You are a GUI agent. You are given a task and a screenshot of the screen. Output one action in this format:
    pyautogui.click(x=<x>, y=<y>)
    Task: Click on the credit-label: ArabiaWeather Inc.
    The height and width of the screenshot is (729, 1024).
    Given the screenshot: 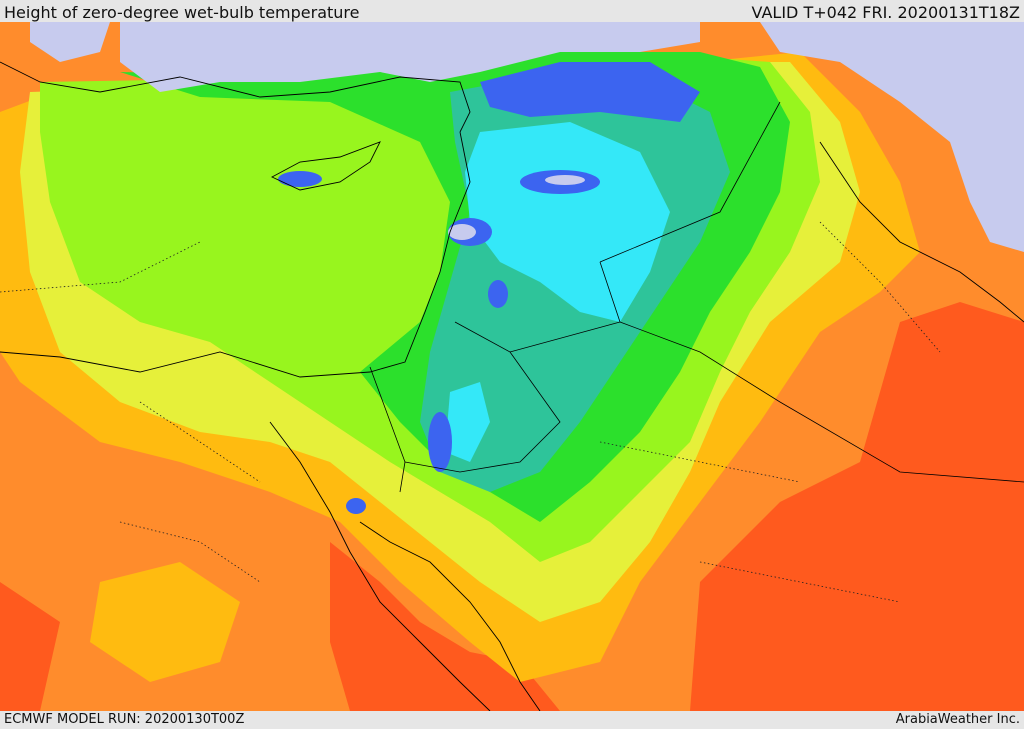 What is the action you would take?
    pyautogui.click(x=957, y=719)
    